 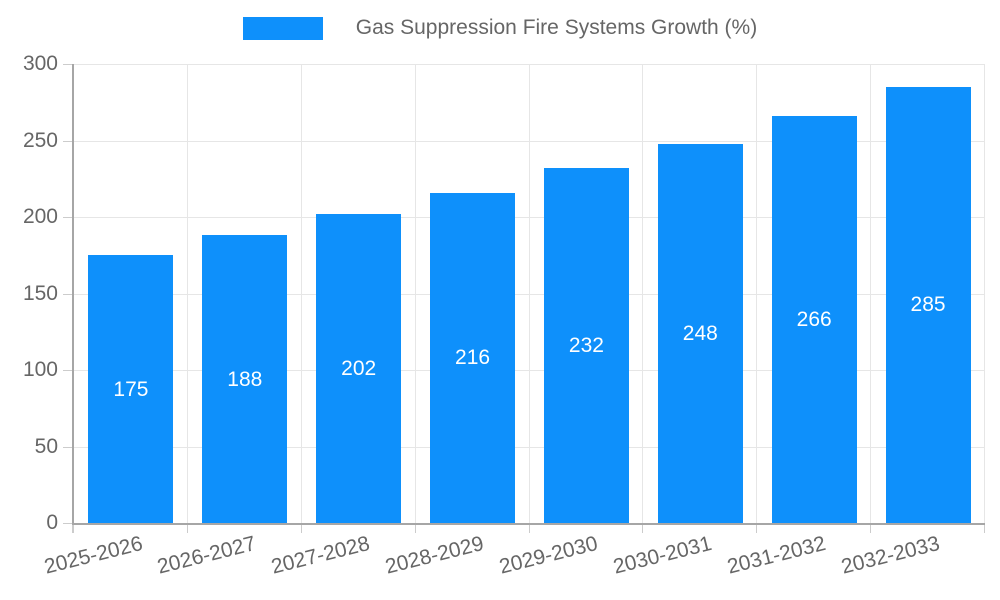 I want to click on y-axis-line, so click(x=73, y=293).